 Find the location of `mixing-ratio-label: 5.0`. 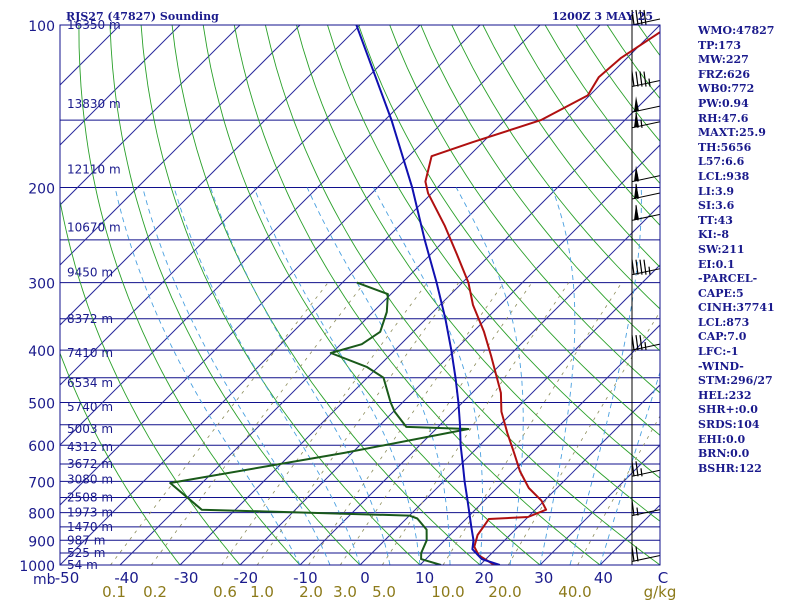

mixing-ratio-label: 5.0 is located at coordinates (384, 591).